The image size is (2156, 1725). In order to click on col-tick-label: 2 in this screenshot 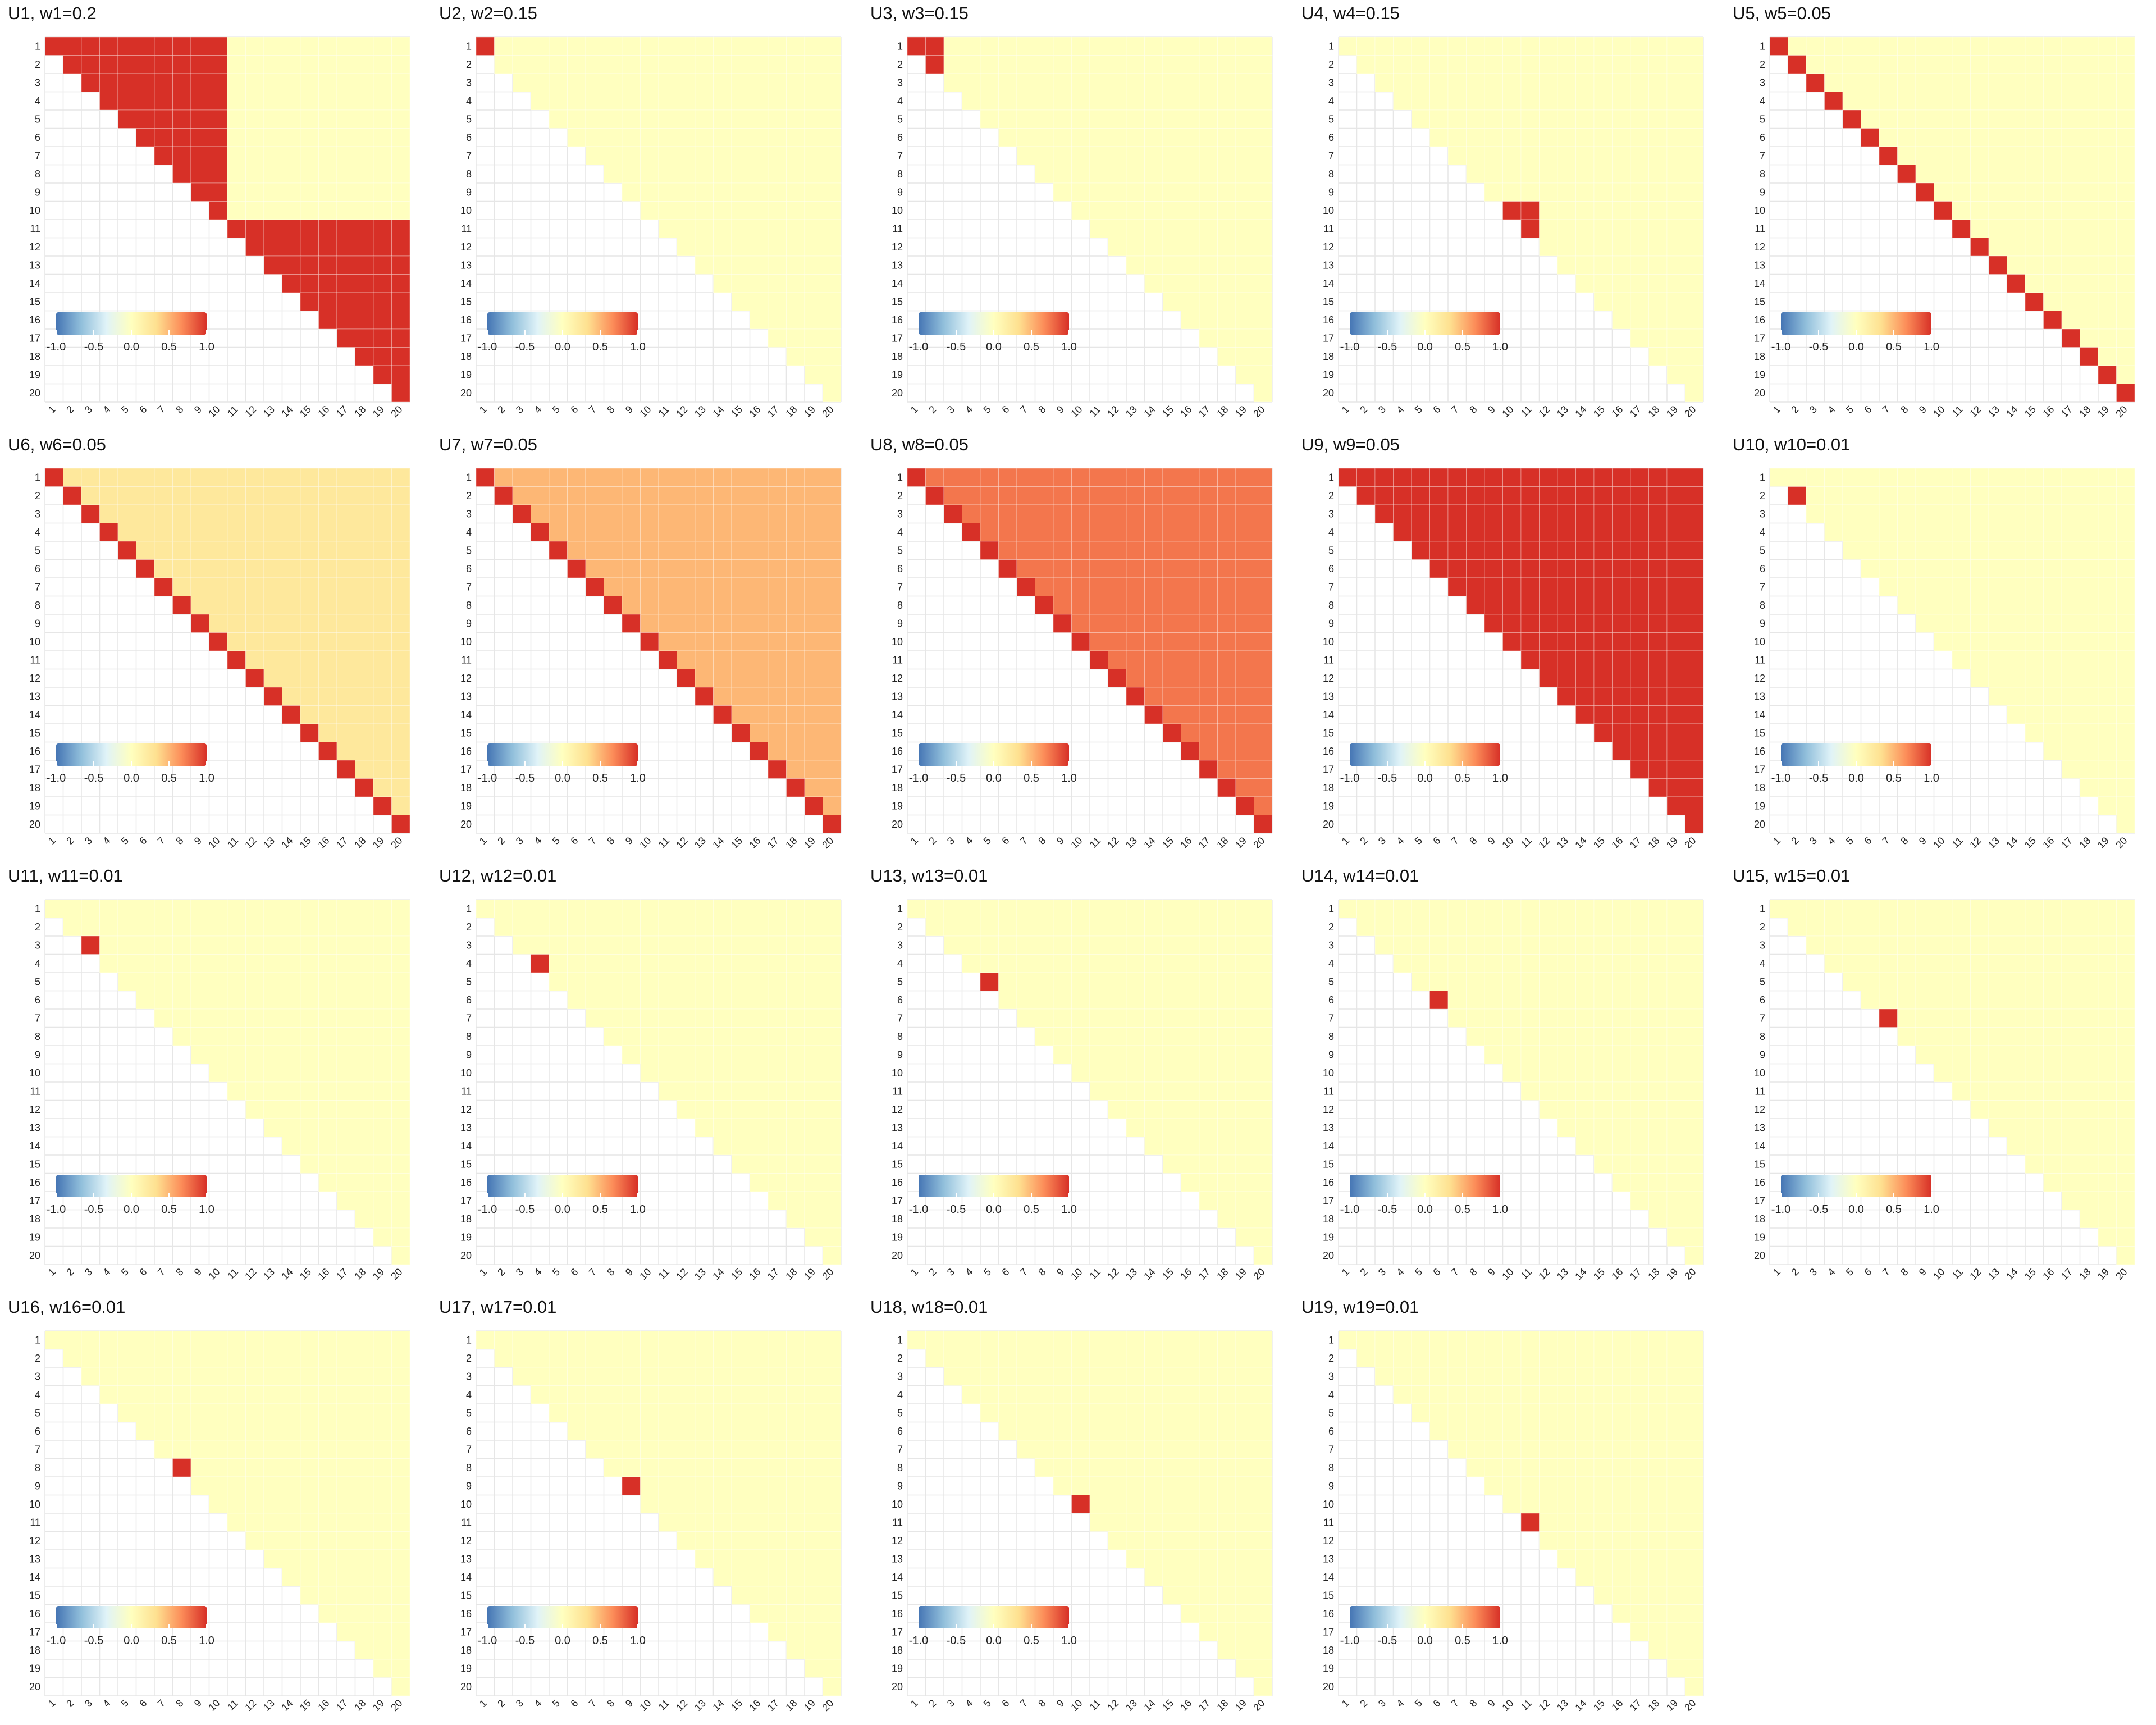, I will do `click(501, 841)`.